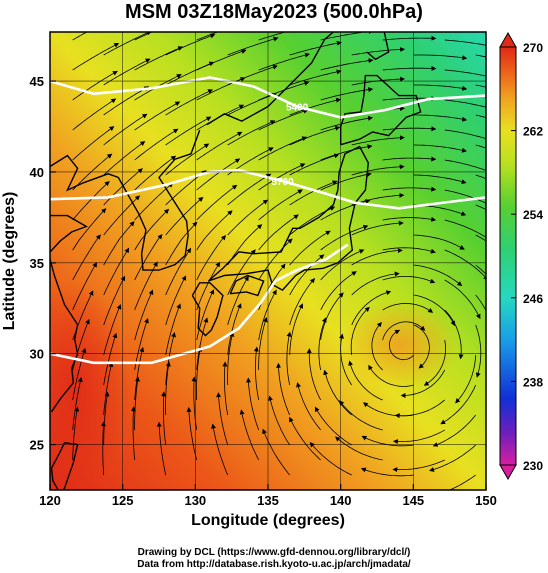 The image size is (548, 573). I want to click on y-tick-label: 40, so click(37, 172).